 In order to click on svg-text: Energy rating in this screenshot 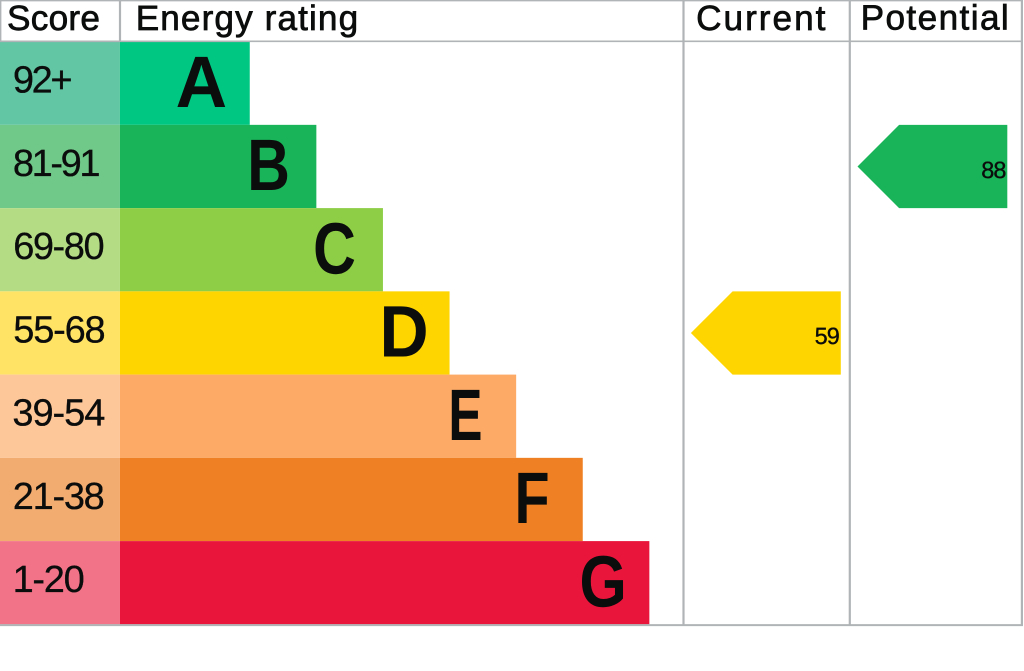, I will do `click(248, 19)`.